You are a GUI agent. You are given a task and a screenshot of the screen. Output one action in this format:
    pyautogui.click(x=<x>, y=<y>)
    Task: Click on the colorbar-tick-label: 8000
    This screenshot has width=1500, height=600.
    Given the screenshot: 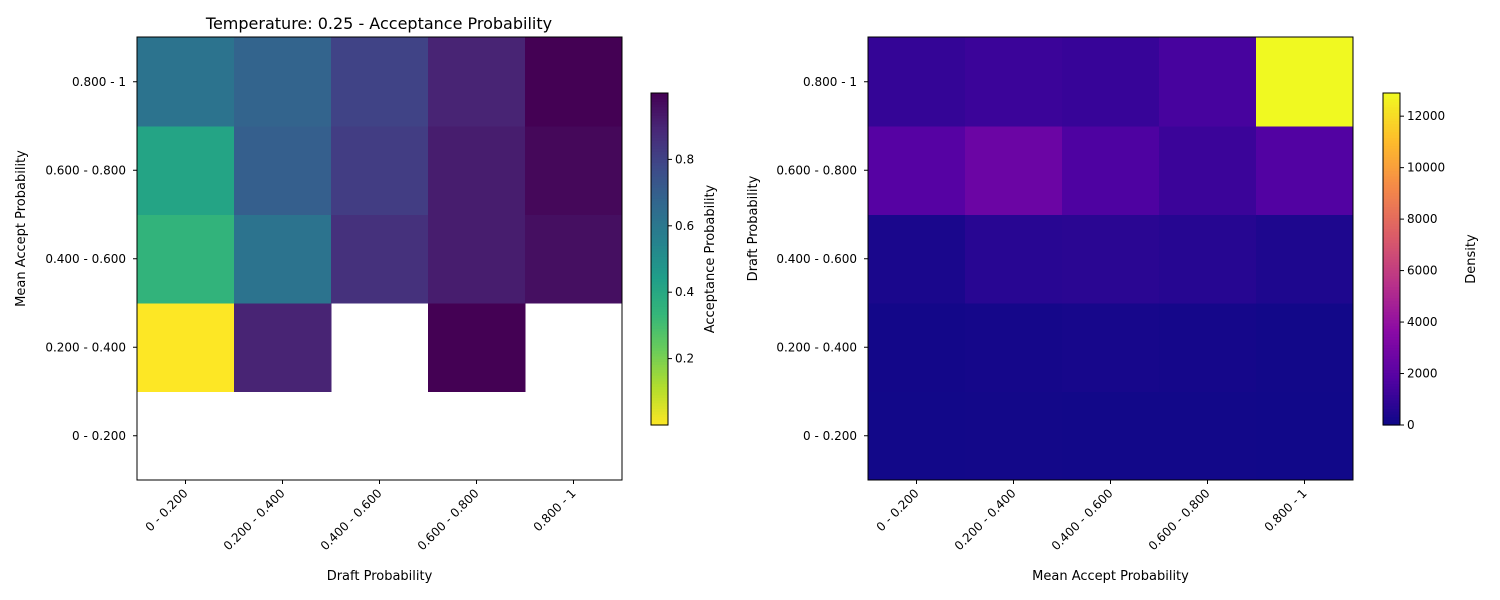 What is the action you would take?
    pyautogui.click(x=1422, y=219)
    